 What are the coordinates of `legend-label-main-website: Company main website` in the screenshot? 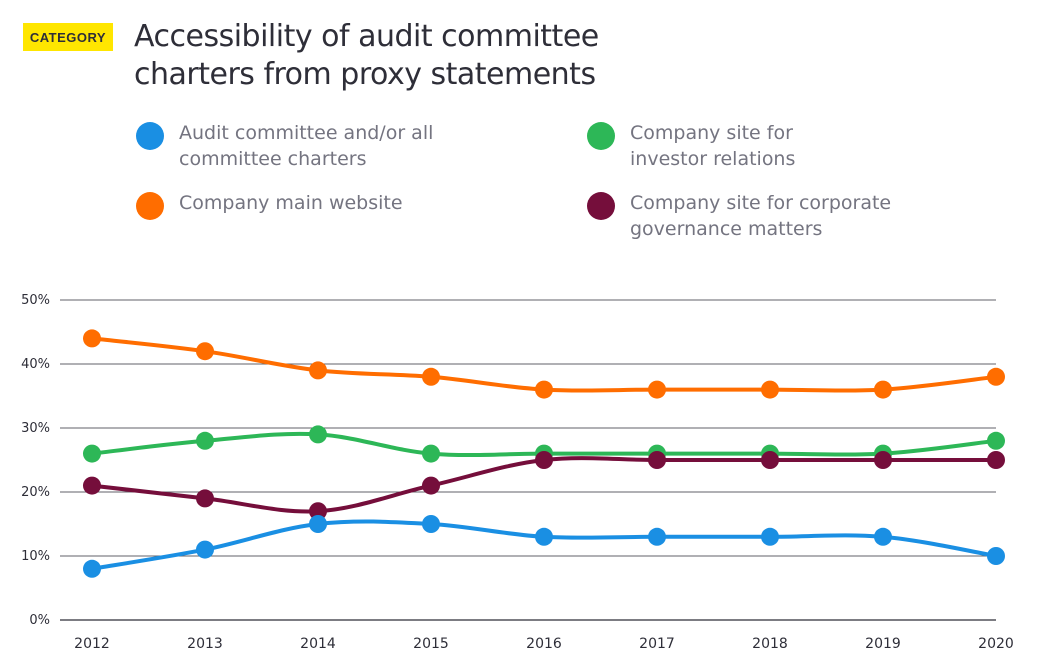 It's located at (329, 203).